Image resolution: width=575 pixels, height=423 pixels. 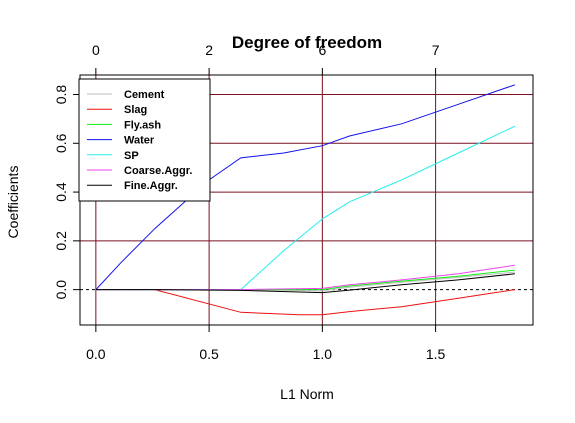 What do you see at coordinates (436, 50) in the screenshot?
I see `top-tick-label: 7` at bounding box center [436, 50].